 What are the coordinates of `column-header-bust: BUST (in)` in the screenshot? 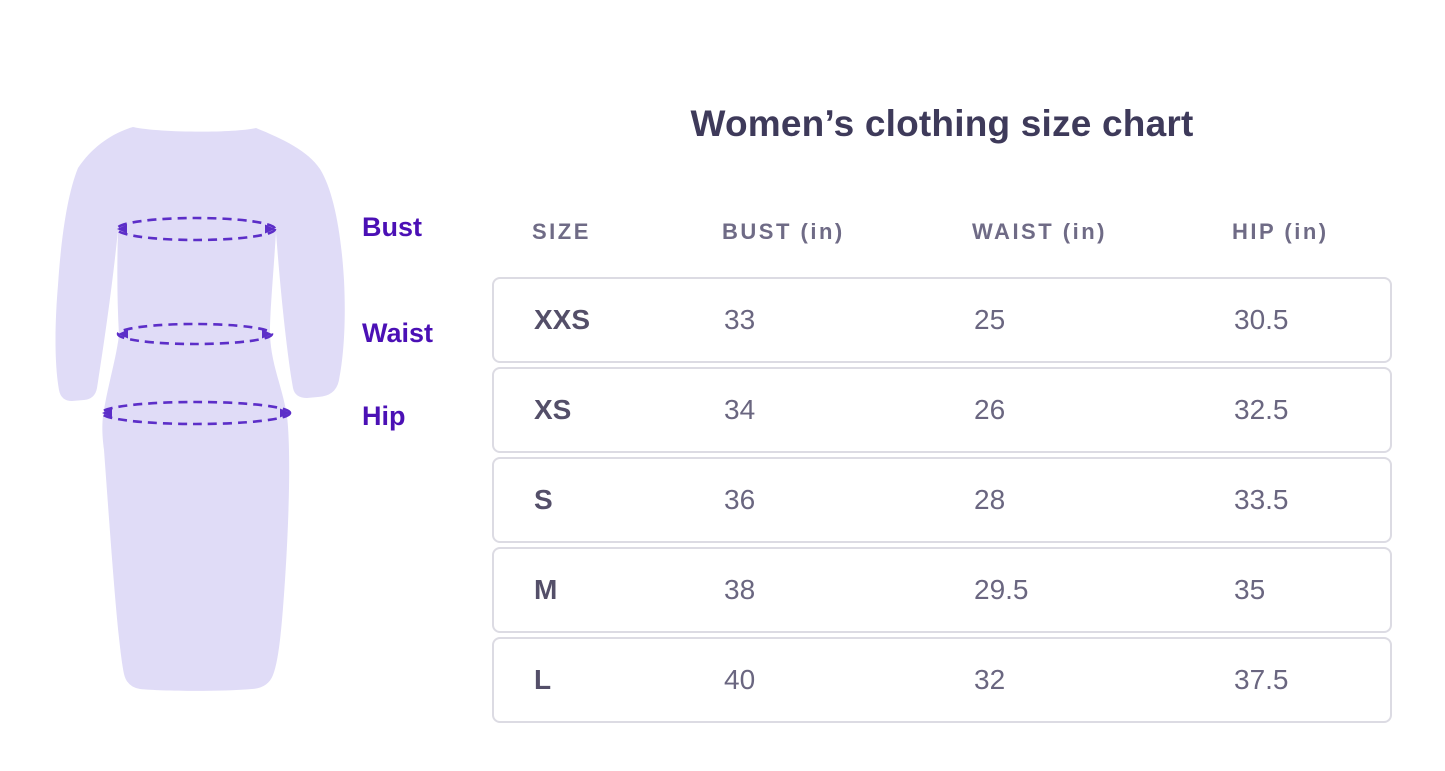 It's located at (783, 231).